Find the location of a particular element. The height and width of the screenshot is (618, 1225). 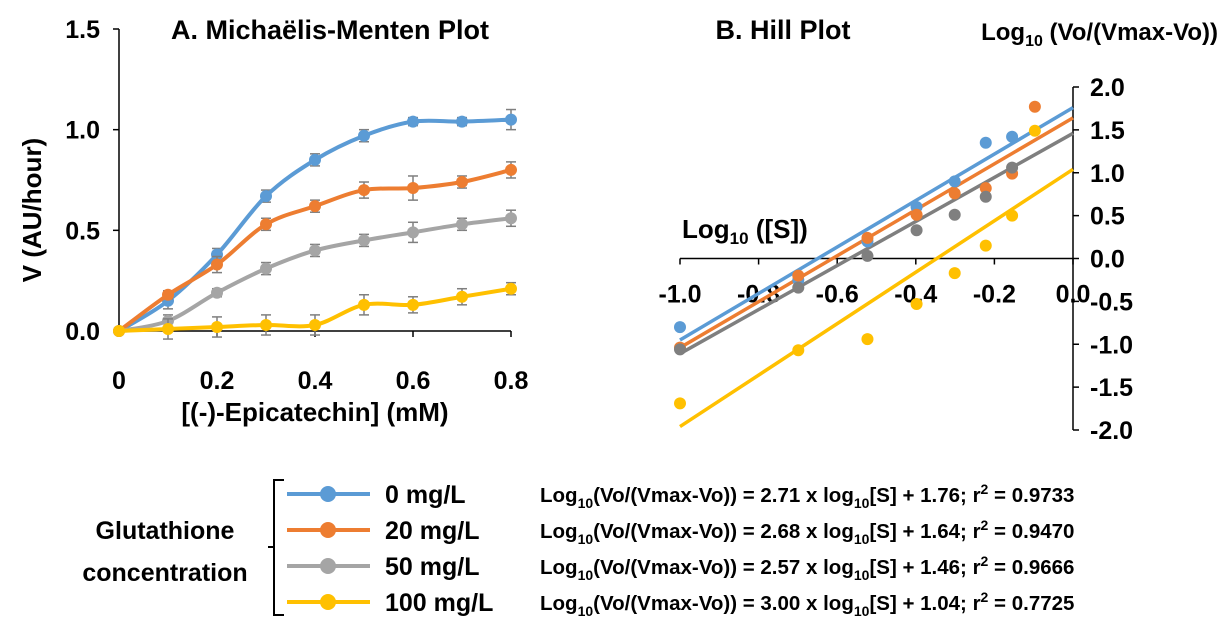

series-line is located at coordinates (315, 274).